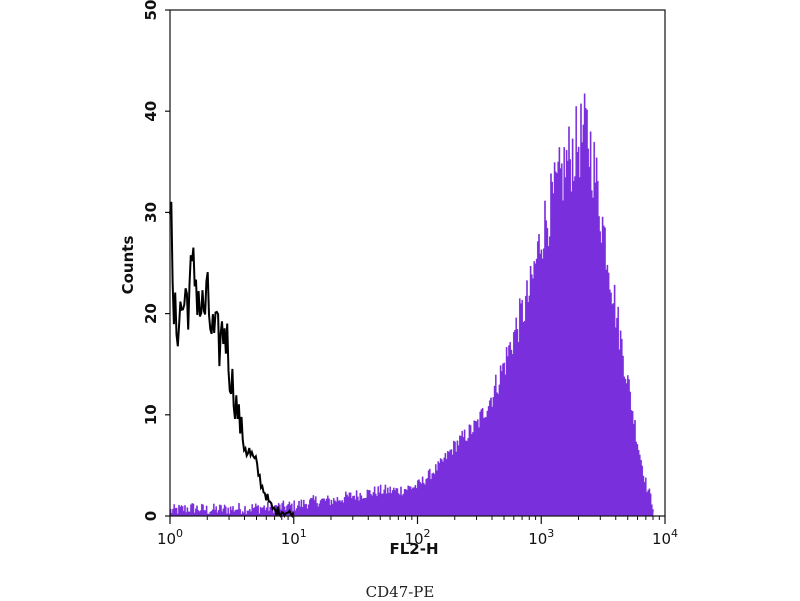 This screenshot has height=601, width=800. Describe the element at coordinates (665, 537) in the screenshot. I see `x-tick-label: 104` at that location.